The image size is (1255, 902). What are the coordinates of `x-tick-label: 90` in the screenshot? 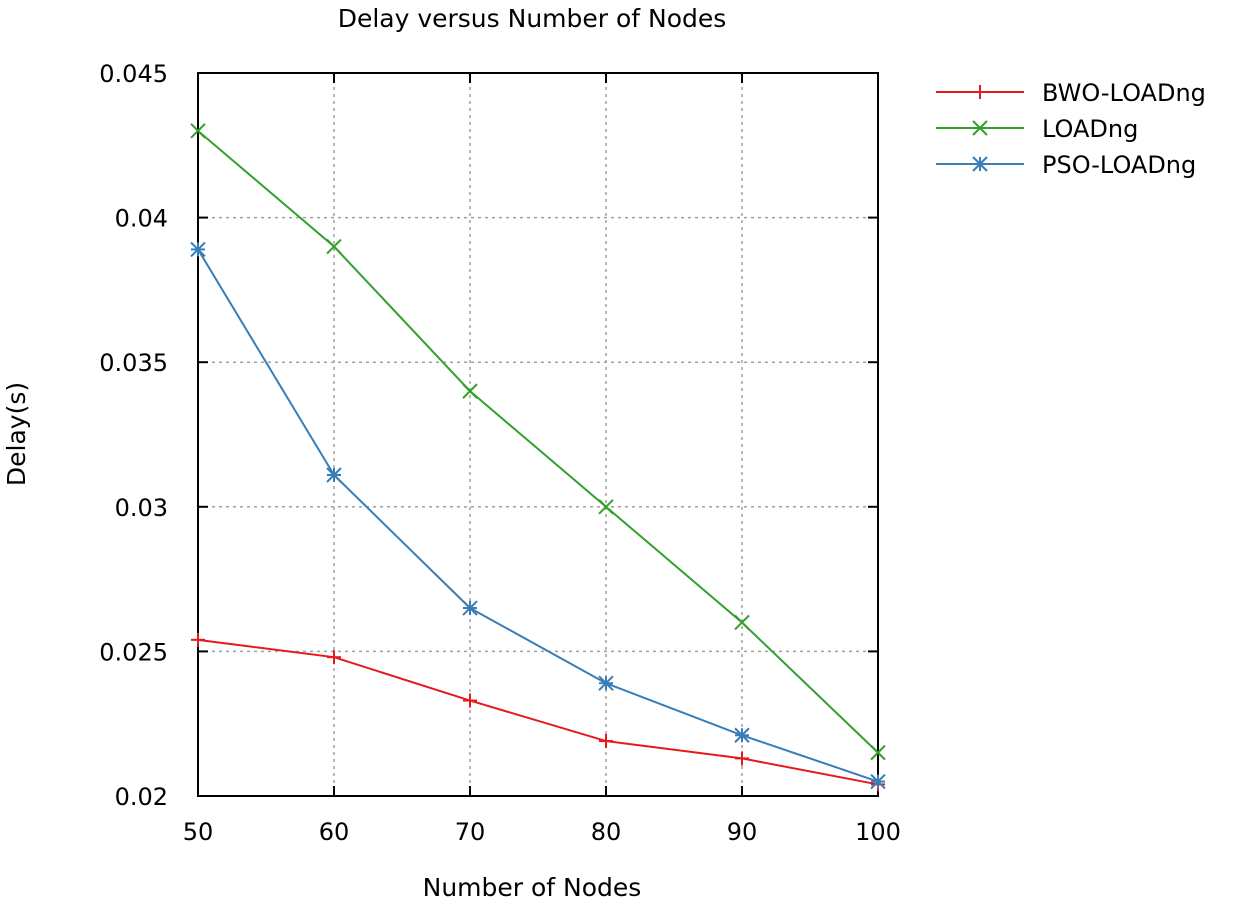 It's located at (742, 832).